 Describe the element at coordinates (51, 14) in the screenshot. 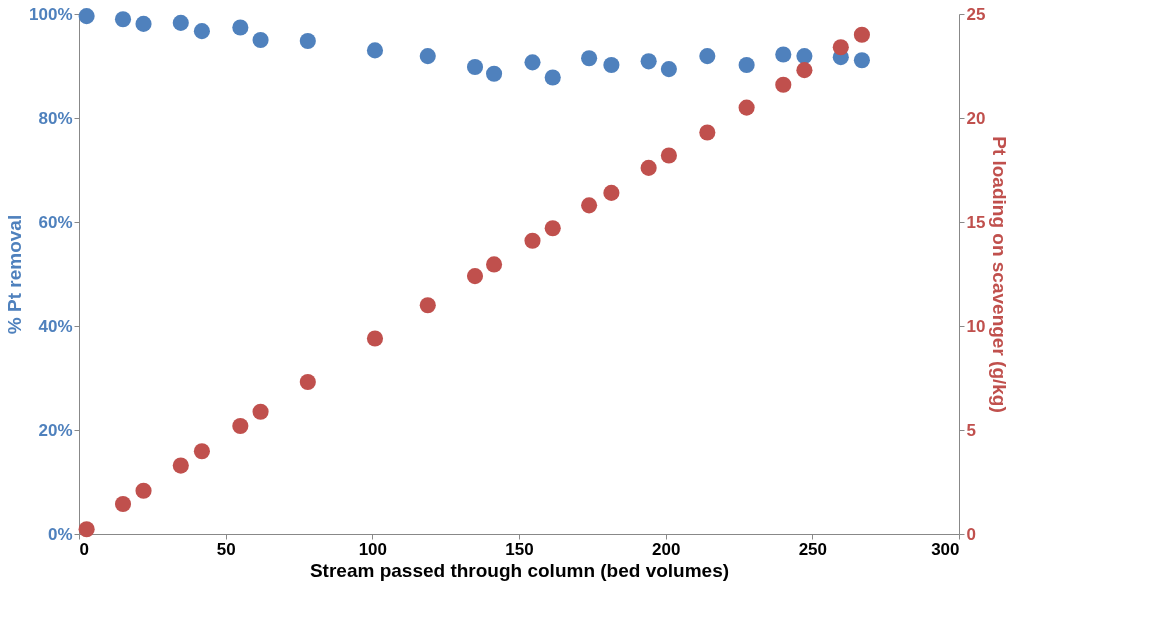

I see `y-tick-label: 100%` at that location.